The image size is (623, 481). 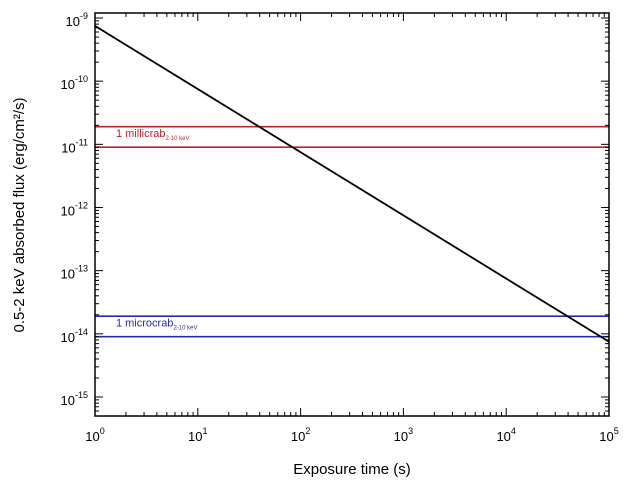 What do you see at coordinates (156, 325) in the screenshot?
I see `annotation-label-2: 1 microcrab2-10 keV` at bounding box center [156, 325].